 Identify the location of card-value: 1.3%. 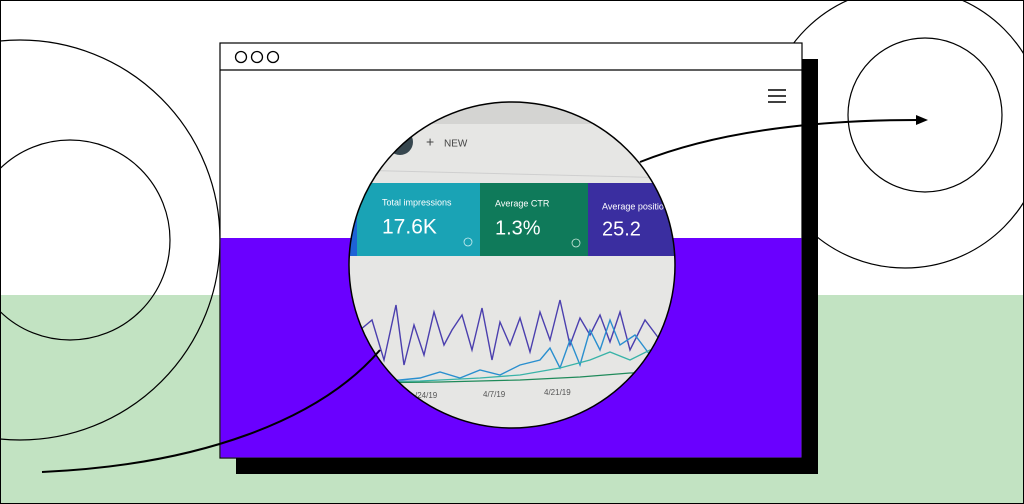
(518, 228).